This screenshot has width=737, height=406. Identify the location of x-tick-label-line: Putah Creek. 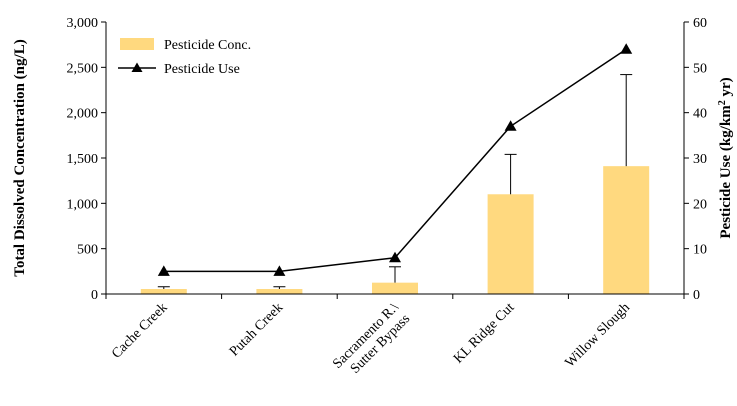
(256, 329).